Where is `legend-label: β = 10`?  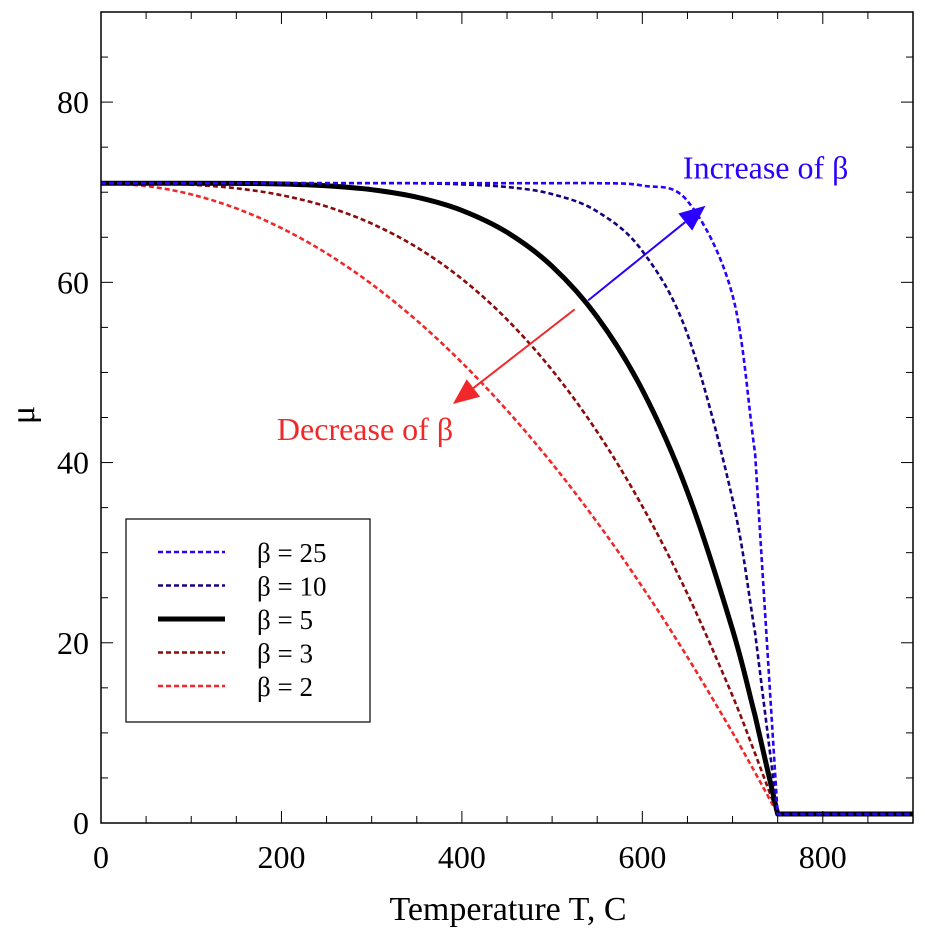 legend-label: β = 10 is located at coordinates (291, 587).